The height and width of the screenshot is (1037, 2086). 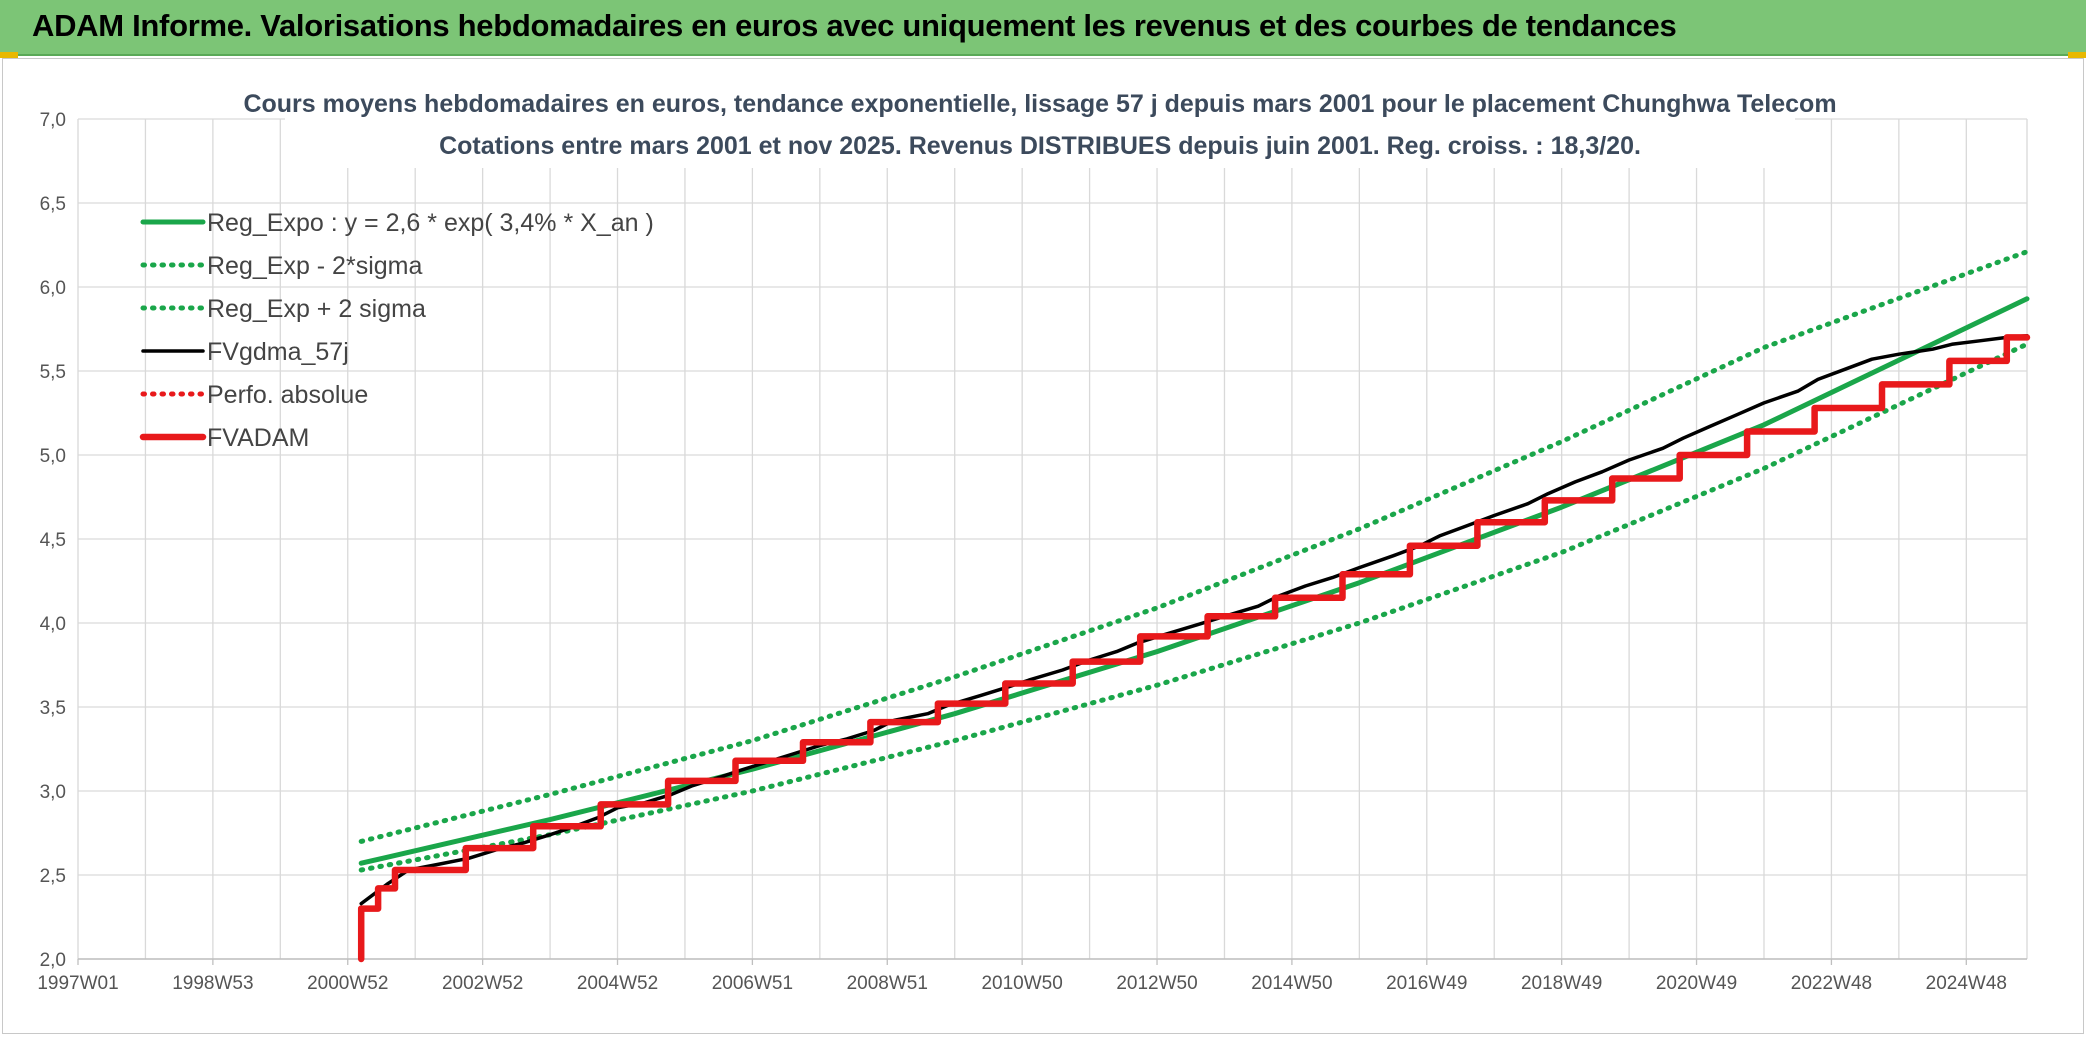 What do you see at coordinates (278, 352) in the screenshot?
I see `legend-label: FVgdma_57j` at bounding box center [278, 352].